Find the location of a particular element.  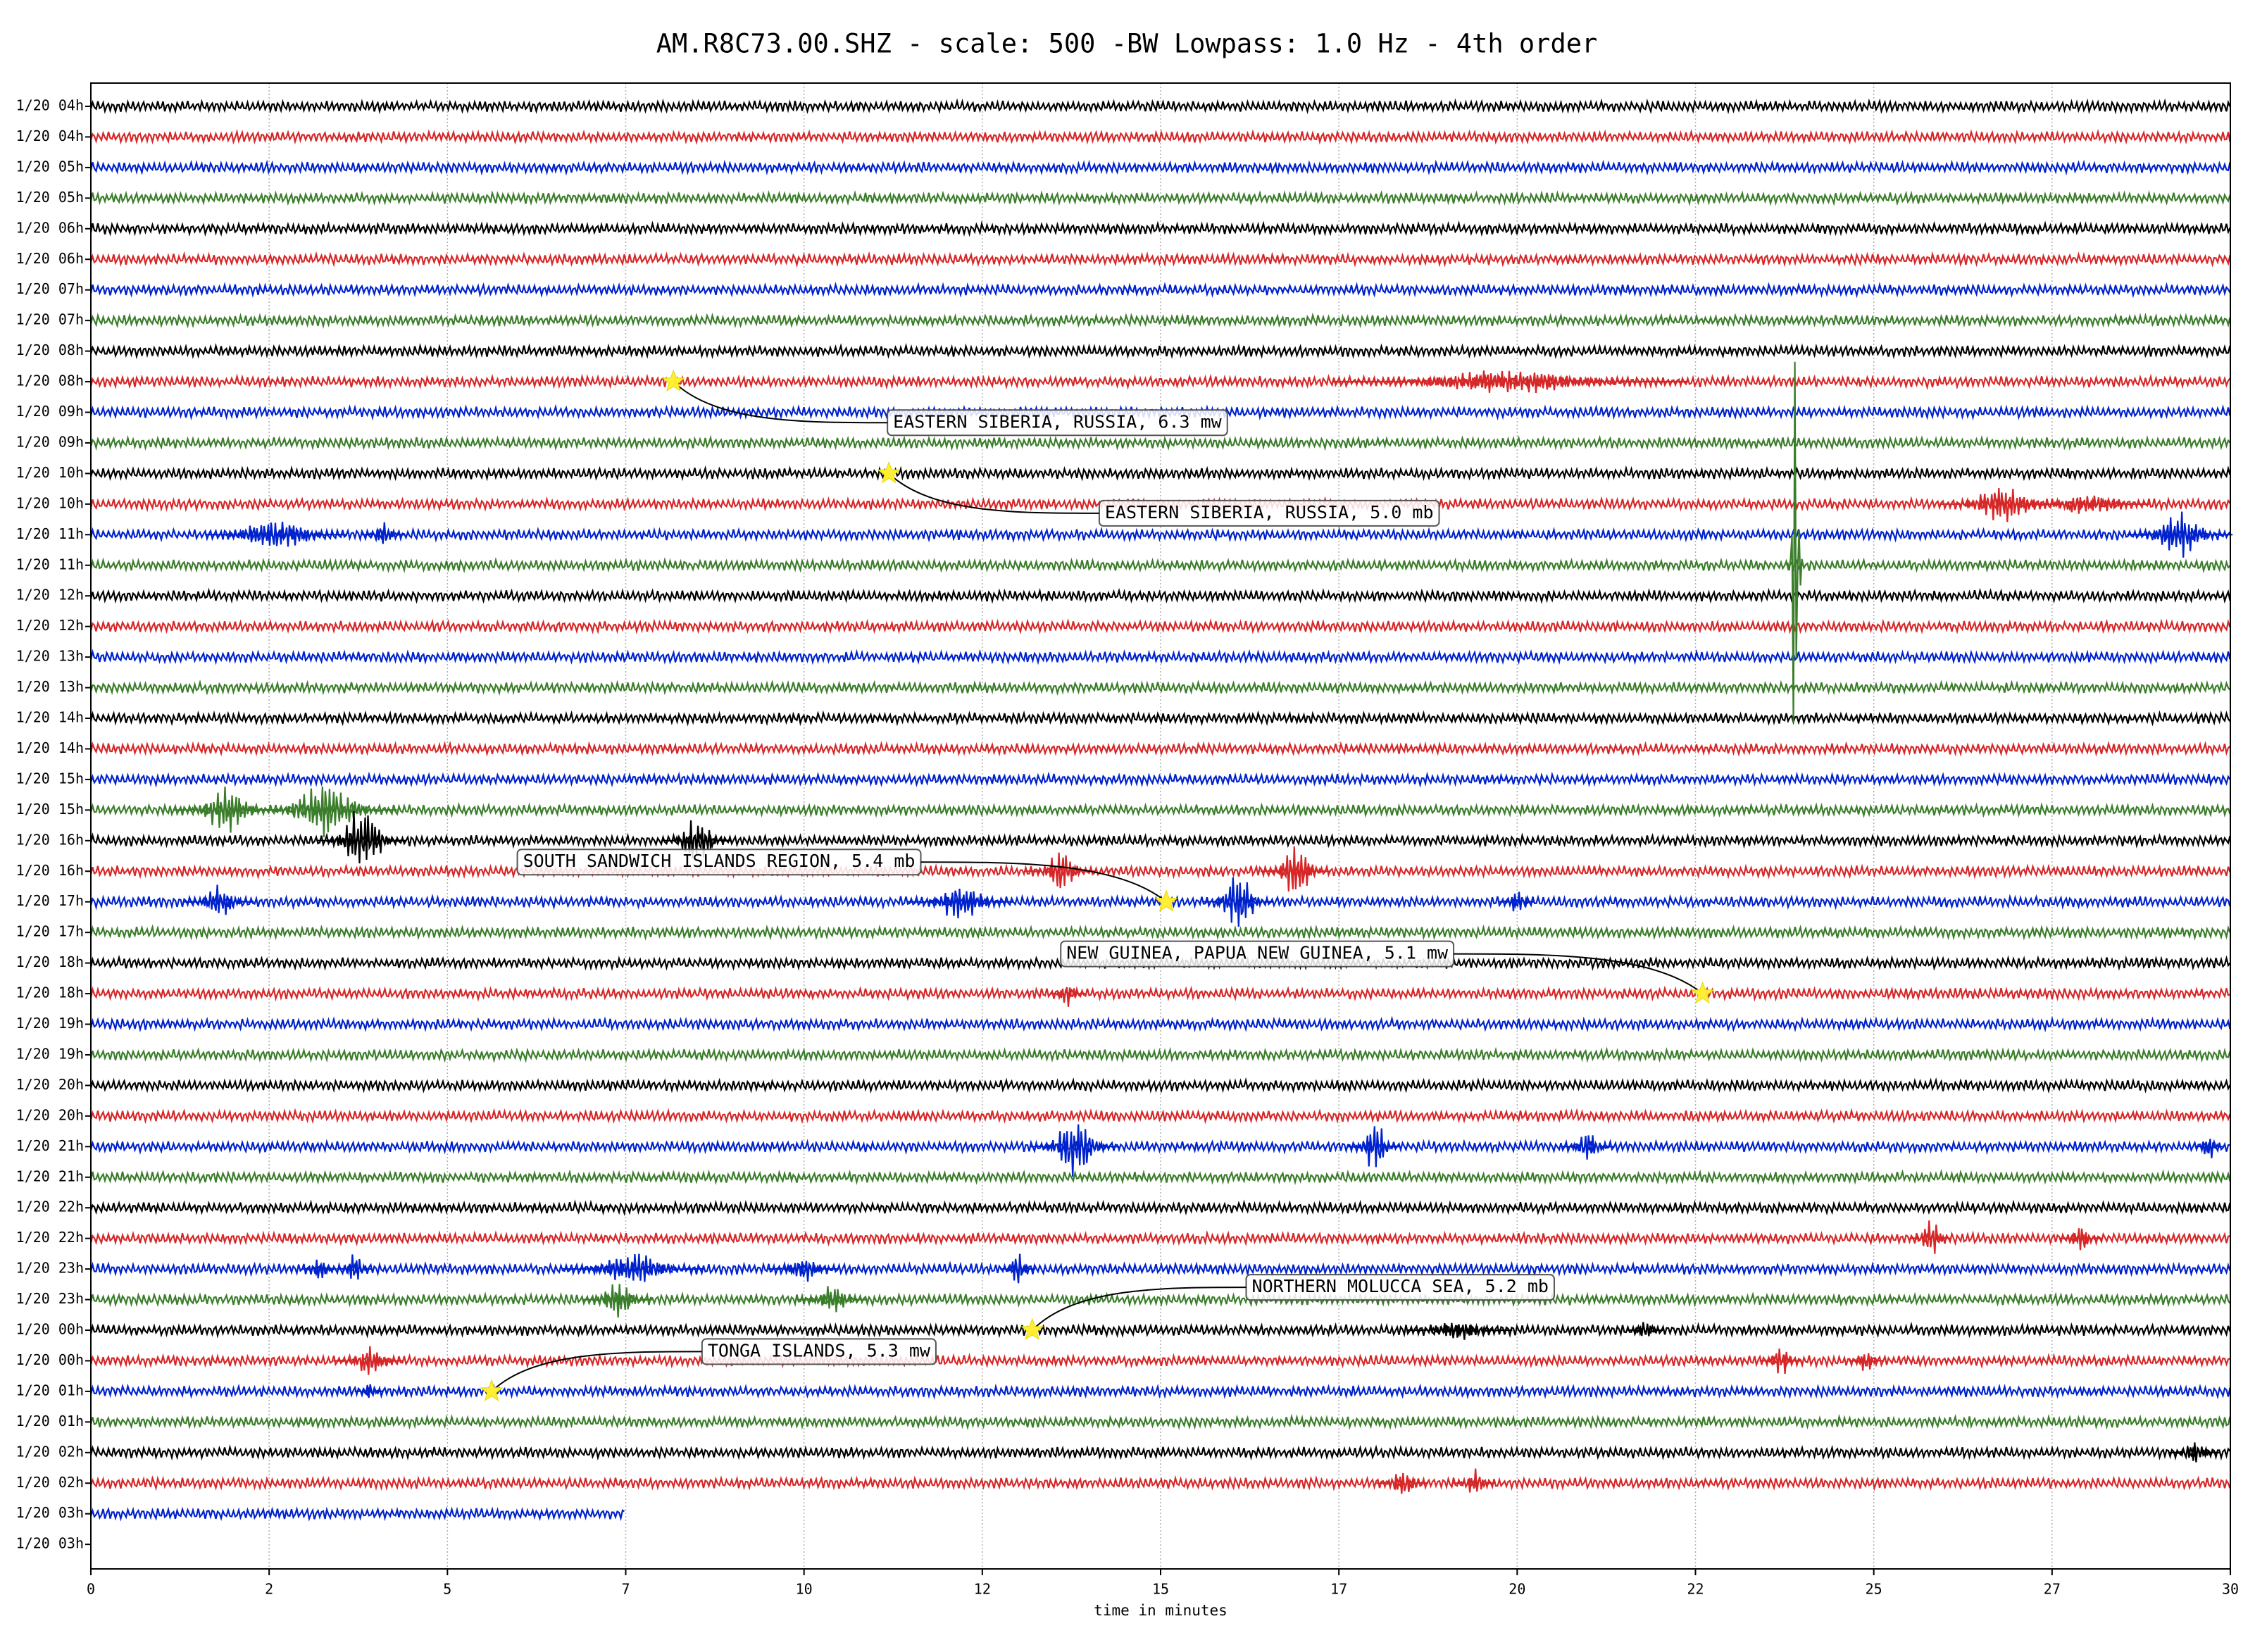

y-tick-label: 1/20 16h is located at coordinates (50, 839).